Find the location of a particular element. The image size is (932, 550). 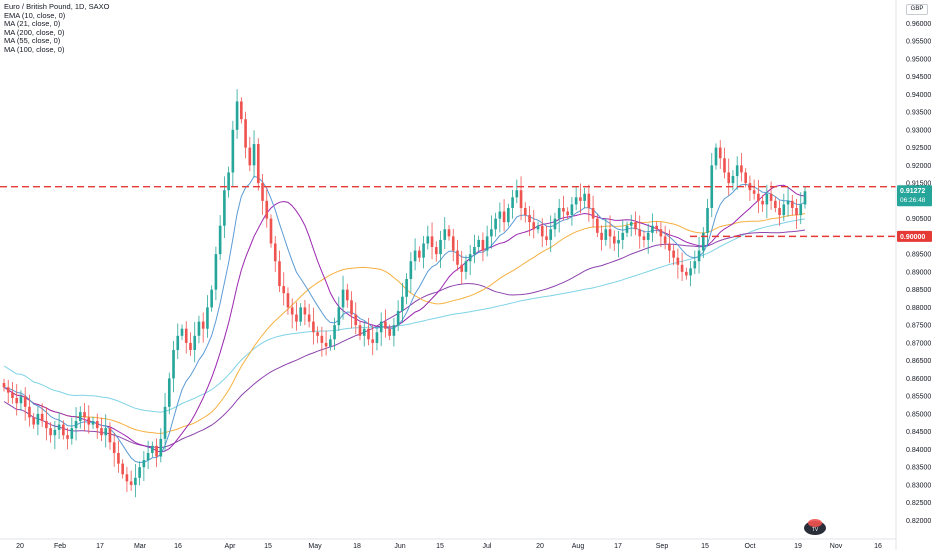

y-tick-label: 0.85000 is located at coordinates (918, 414).